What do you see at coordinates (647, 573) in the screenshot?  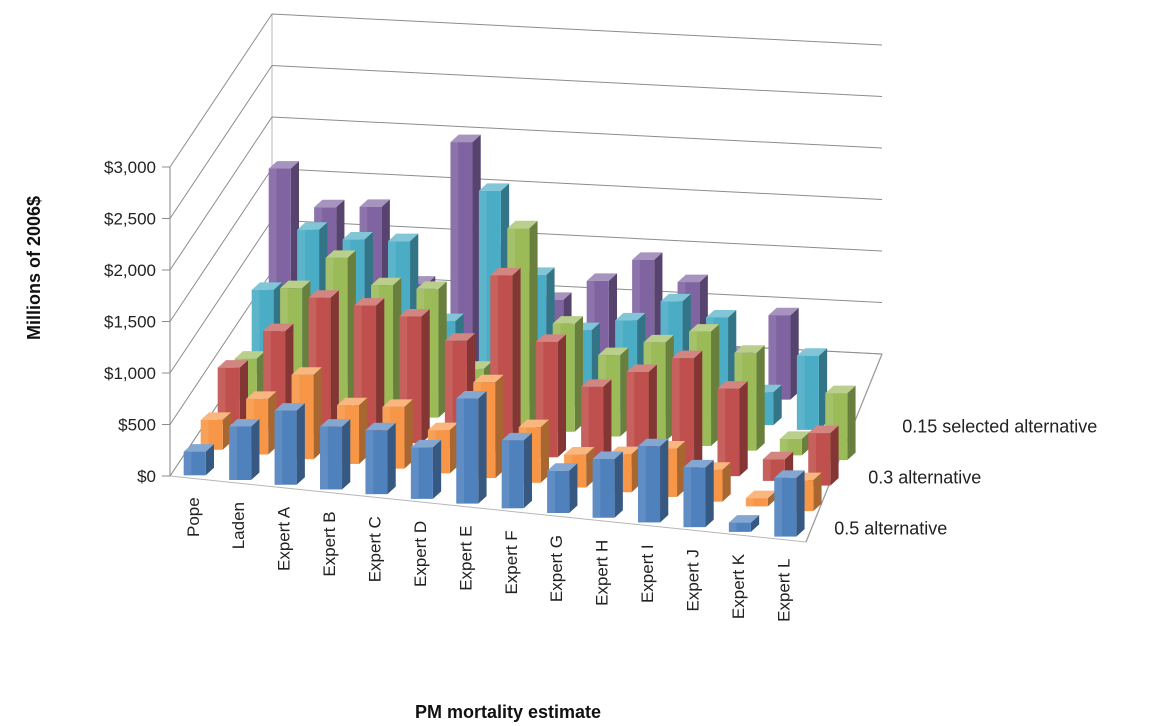 I see `category-label: Expert I` at bounding box center [647, 573].